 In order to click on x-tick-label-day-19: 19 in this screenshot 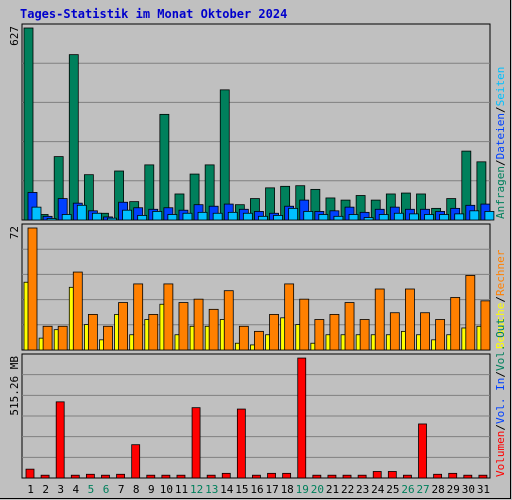, I will do `click(302, 489)`.